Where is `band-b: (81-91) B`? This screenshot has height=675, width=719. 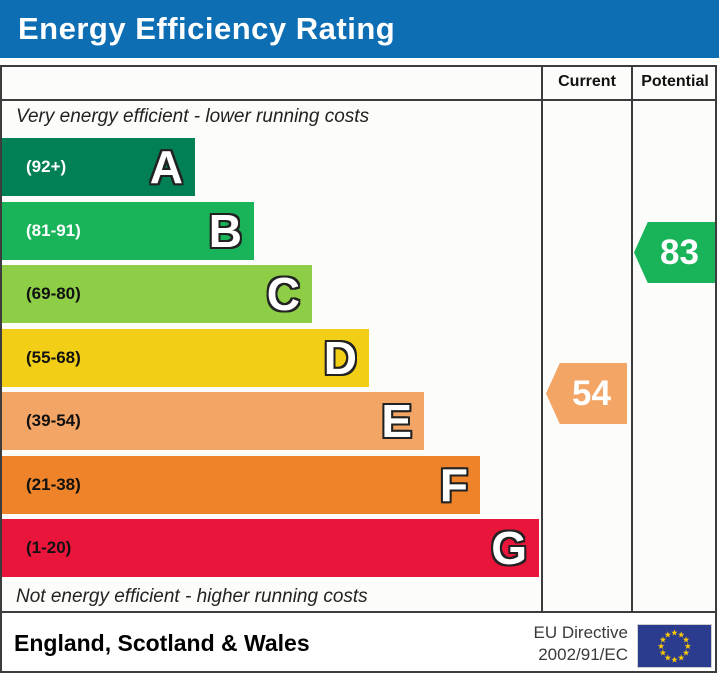
band-b: (81-91) B is located at coordinates (128, 231).